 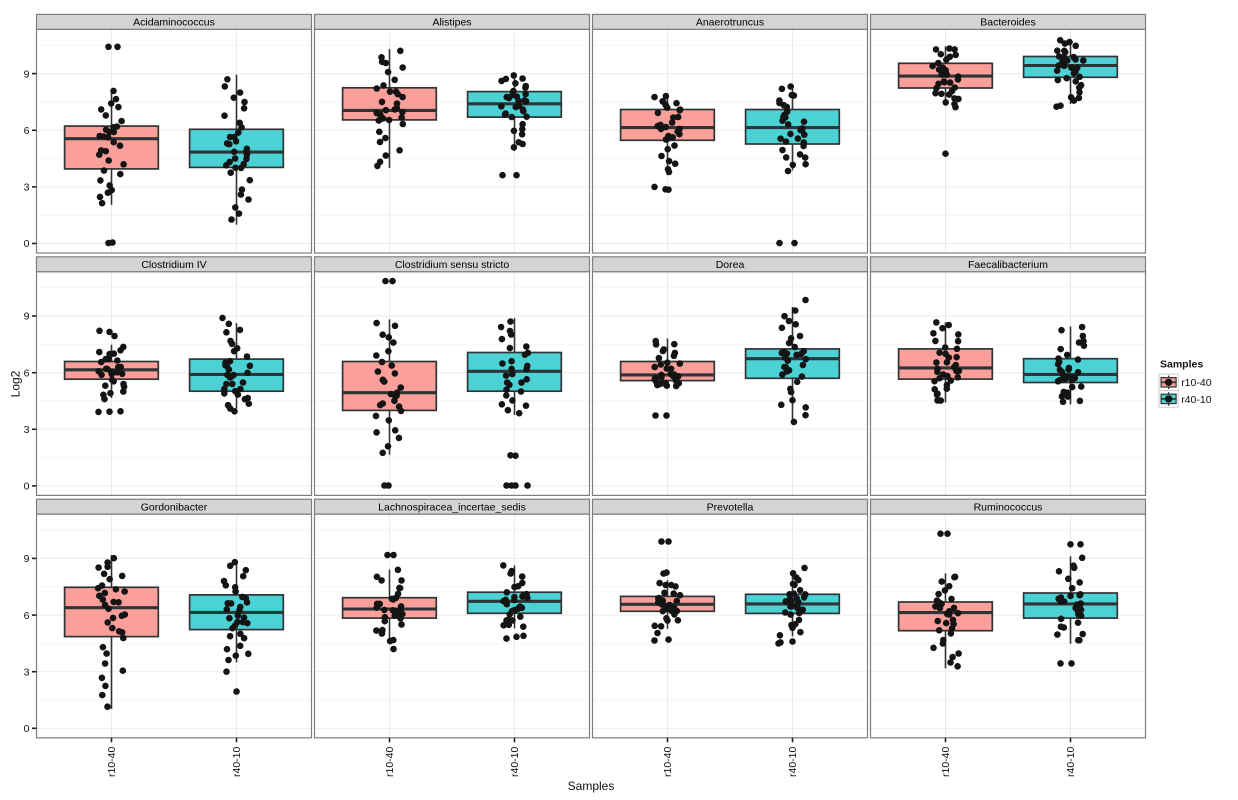 What do you see at coordinates (452, 265) in the screenshot?
I see `svg-text: Clostridium sensu stricto` at bounding box center [452, 265].